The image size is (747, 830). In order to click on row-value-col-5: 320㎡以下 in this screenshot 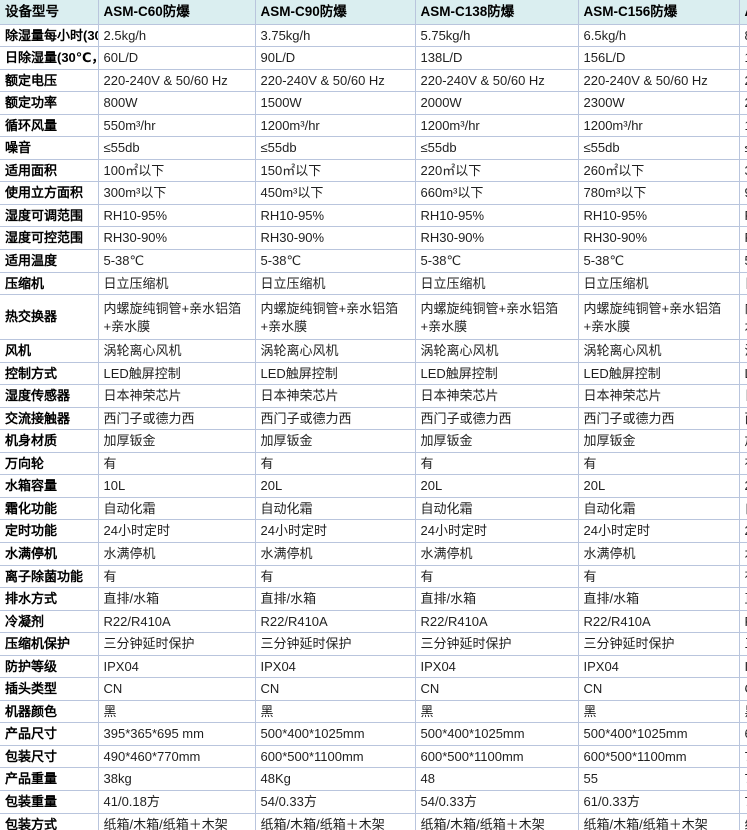, I will do `click(742, 170)`.